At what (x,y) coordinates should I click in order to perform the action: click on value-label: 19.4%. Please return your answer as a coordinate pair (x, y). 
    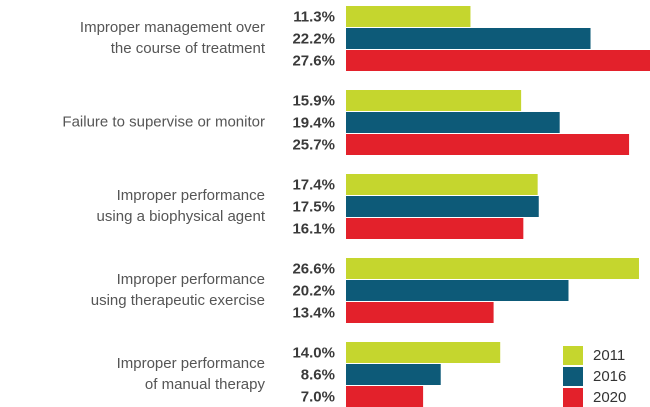
    Looking at the image, I should click on (313, 122).